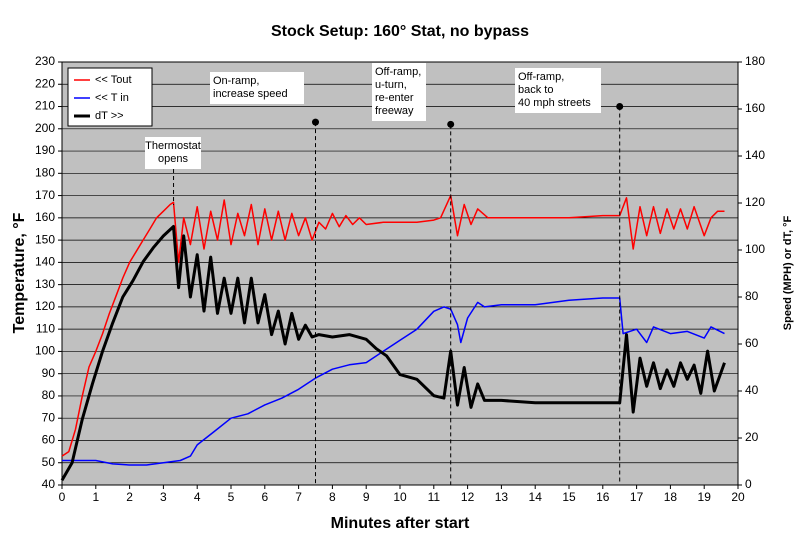 This screenshot has width=800, height=547. Describe the element at coordinates (752, 343) in the screenshot. I see `y2-tick-label: 60` at that location.